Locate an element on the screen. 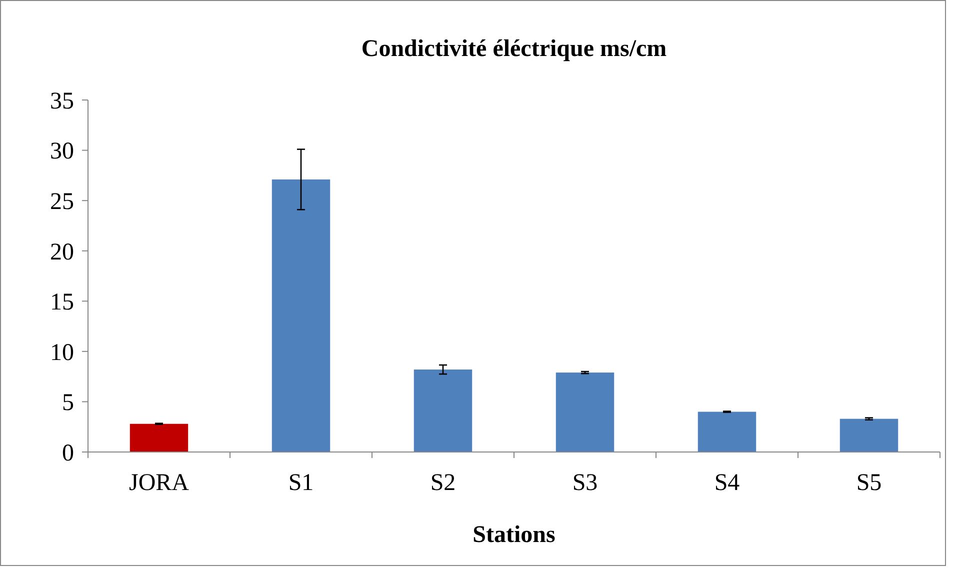  x-tick-label: S4 is located at coordinates (727, 483).